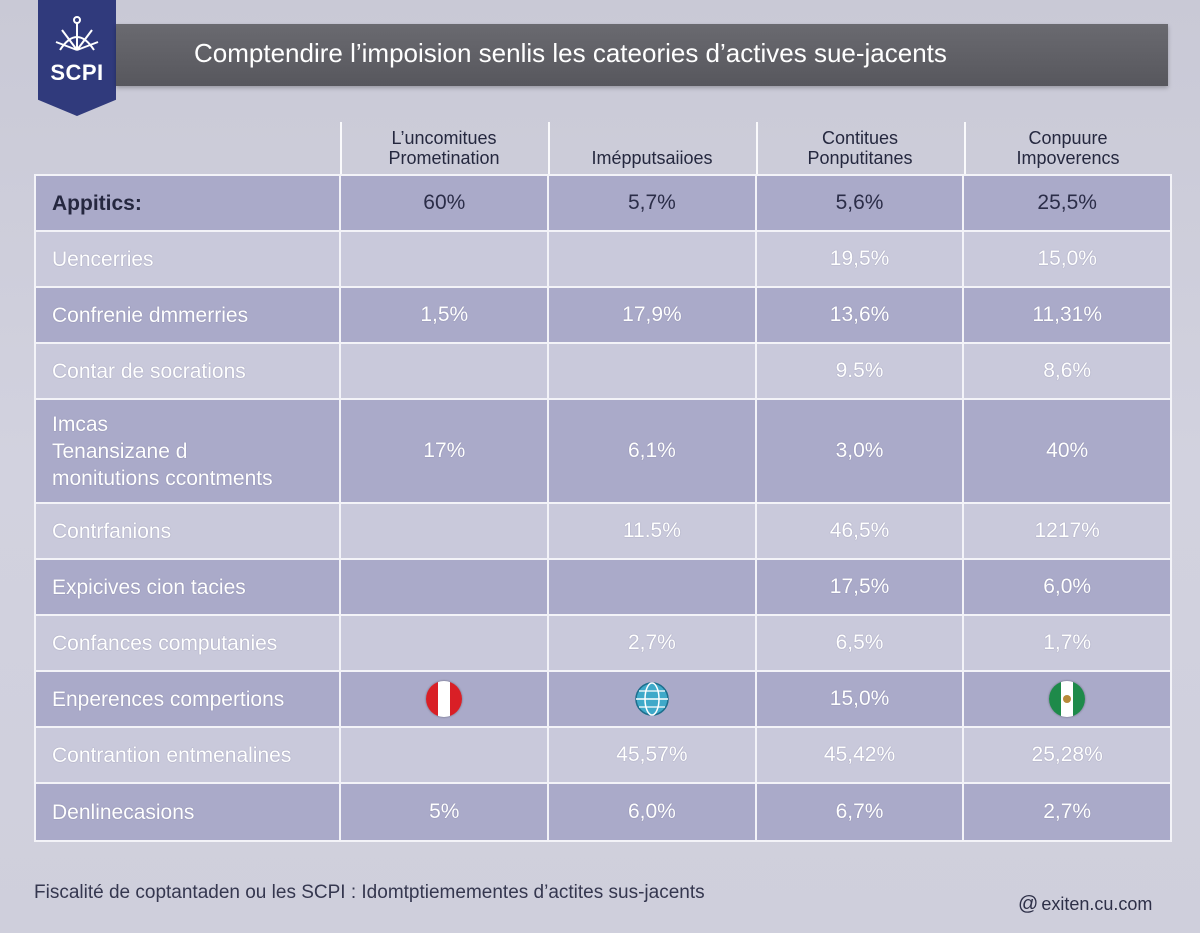  Describe the element at coordinates (189, 755) in the screenshot. I see `row-label: Contrantion entmenalines` at that location.